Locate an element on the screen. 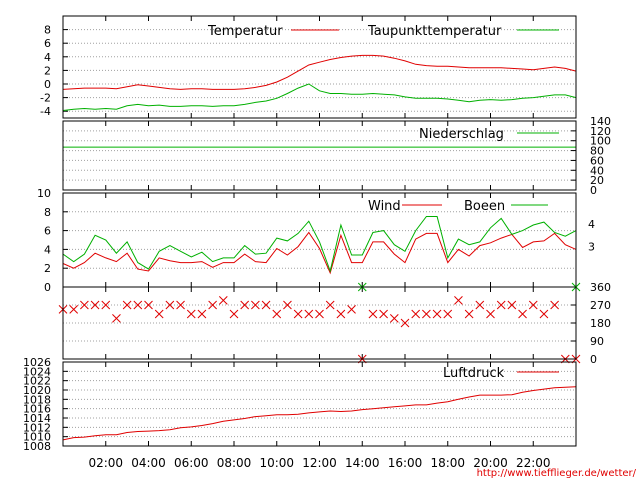 The width and height of the screenshot is (640, 484). x-tick-label-2: 06:00 is located at coordinates (191, 463).